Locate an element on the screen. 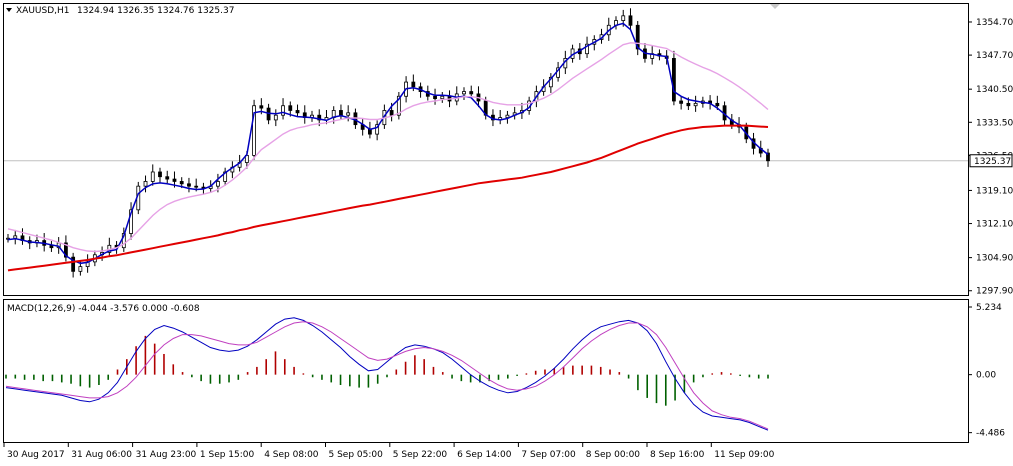  price-tick-label: 1340.50 is located at coordinates (994, 90).